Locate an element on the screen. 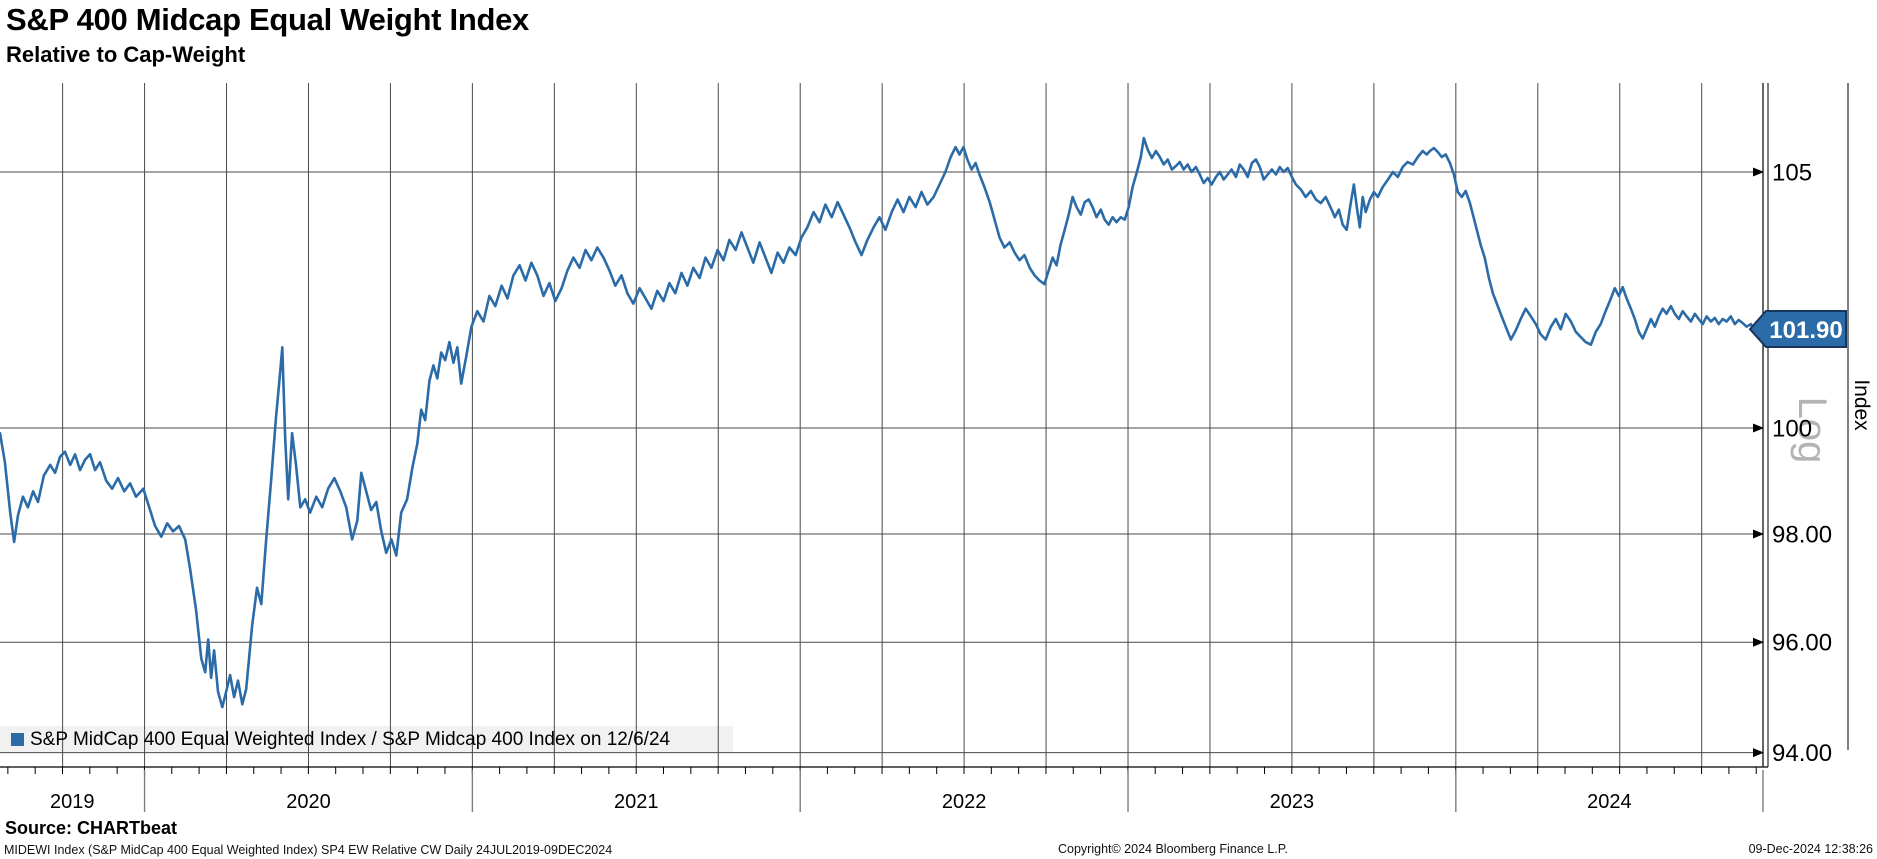 The height and width of the screenshot is (859, 1877). copyright-notice: Copyright© 2024 Bloomberg Finance L.P. is located at coordinates (1173, 849).